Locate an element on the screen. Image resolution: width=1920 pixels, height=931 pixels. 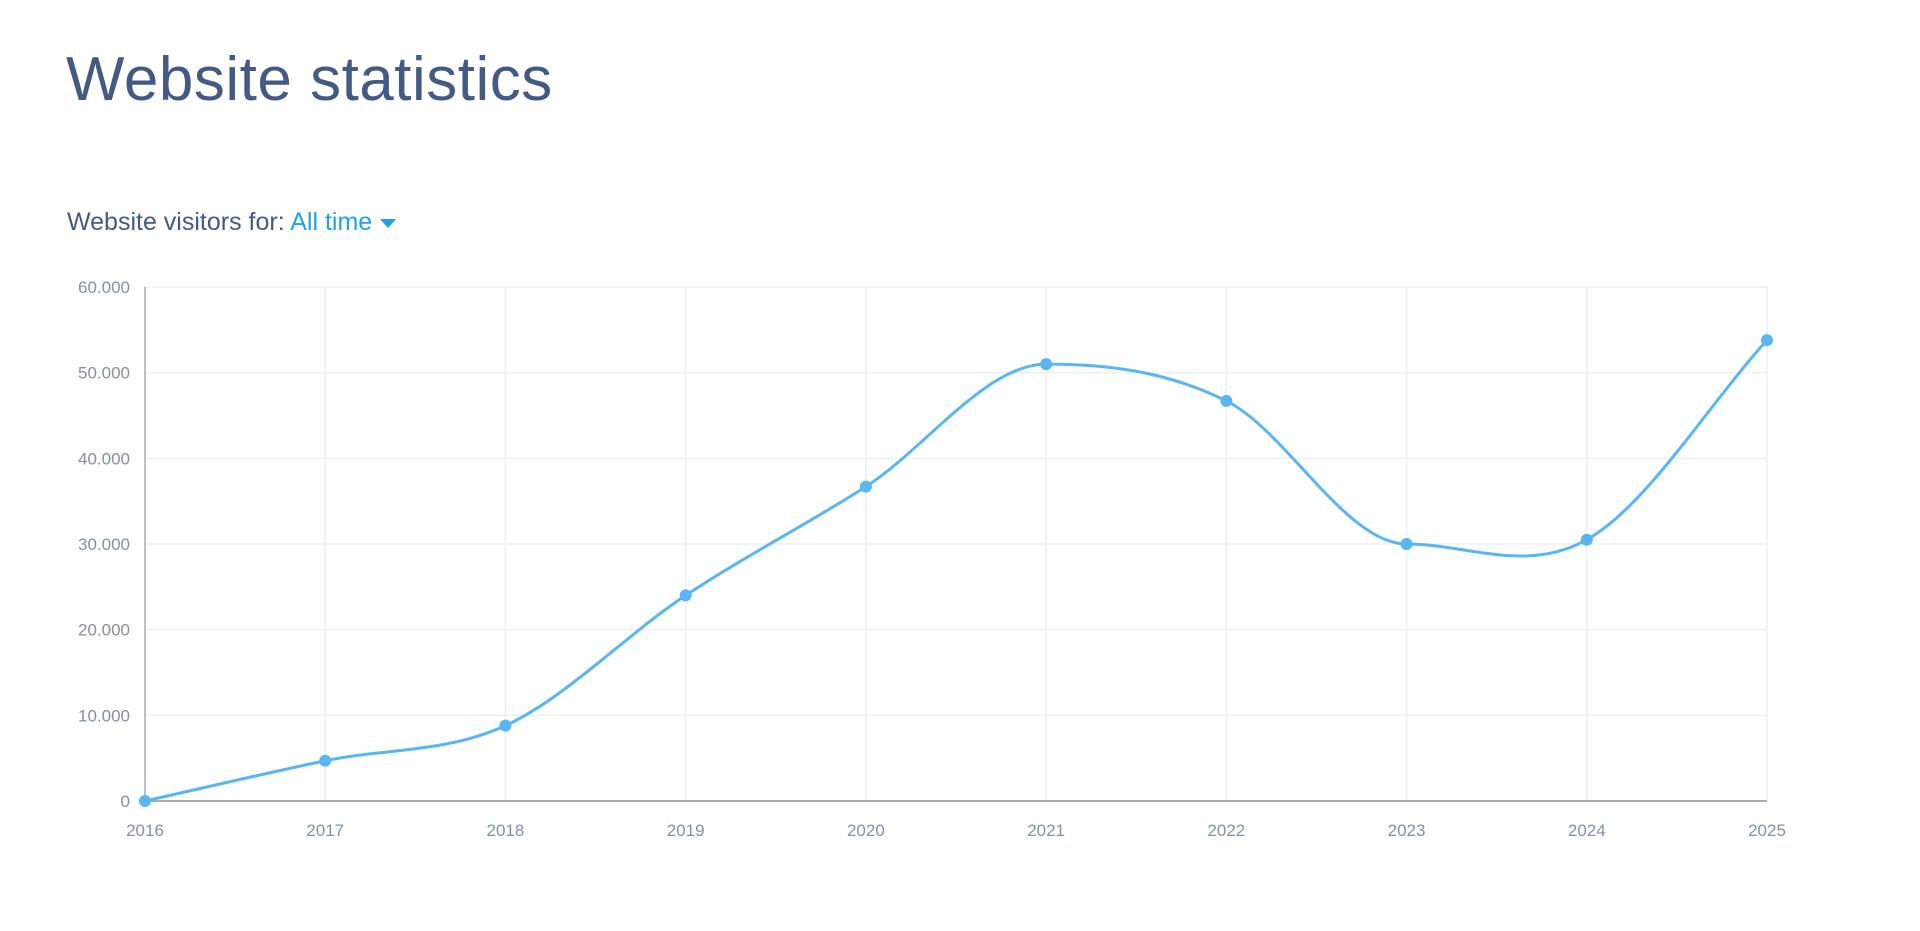
filter-label: Website visitors for: is located at coordinates (176, 222).